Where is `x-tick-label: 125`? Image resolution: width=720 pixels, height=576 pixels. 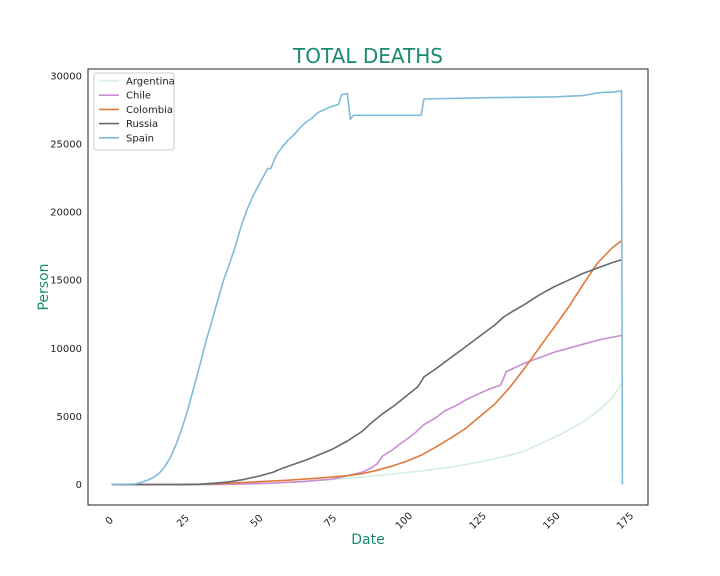 x-tick-label: 125 is located at coordinates (478, 521).